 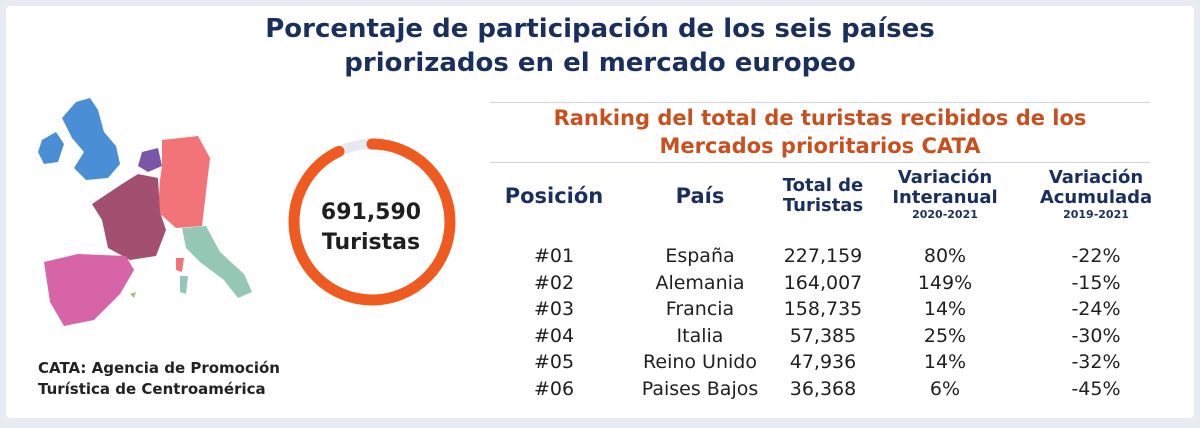 I want to click on cell-country: Italia, so click(x=700, y=335).